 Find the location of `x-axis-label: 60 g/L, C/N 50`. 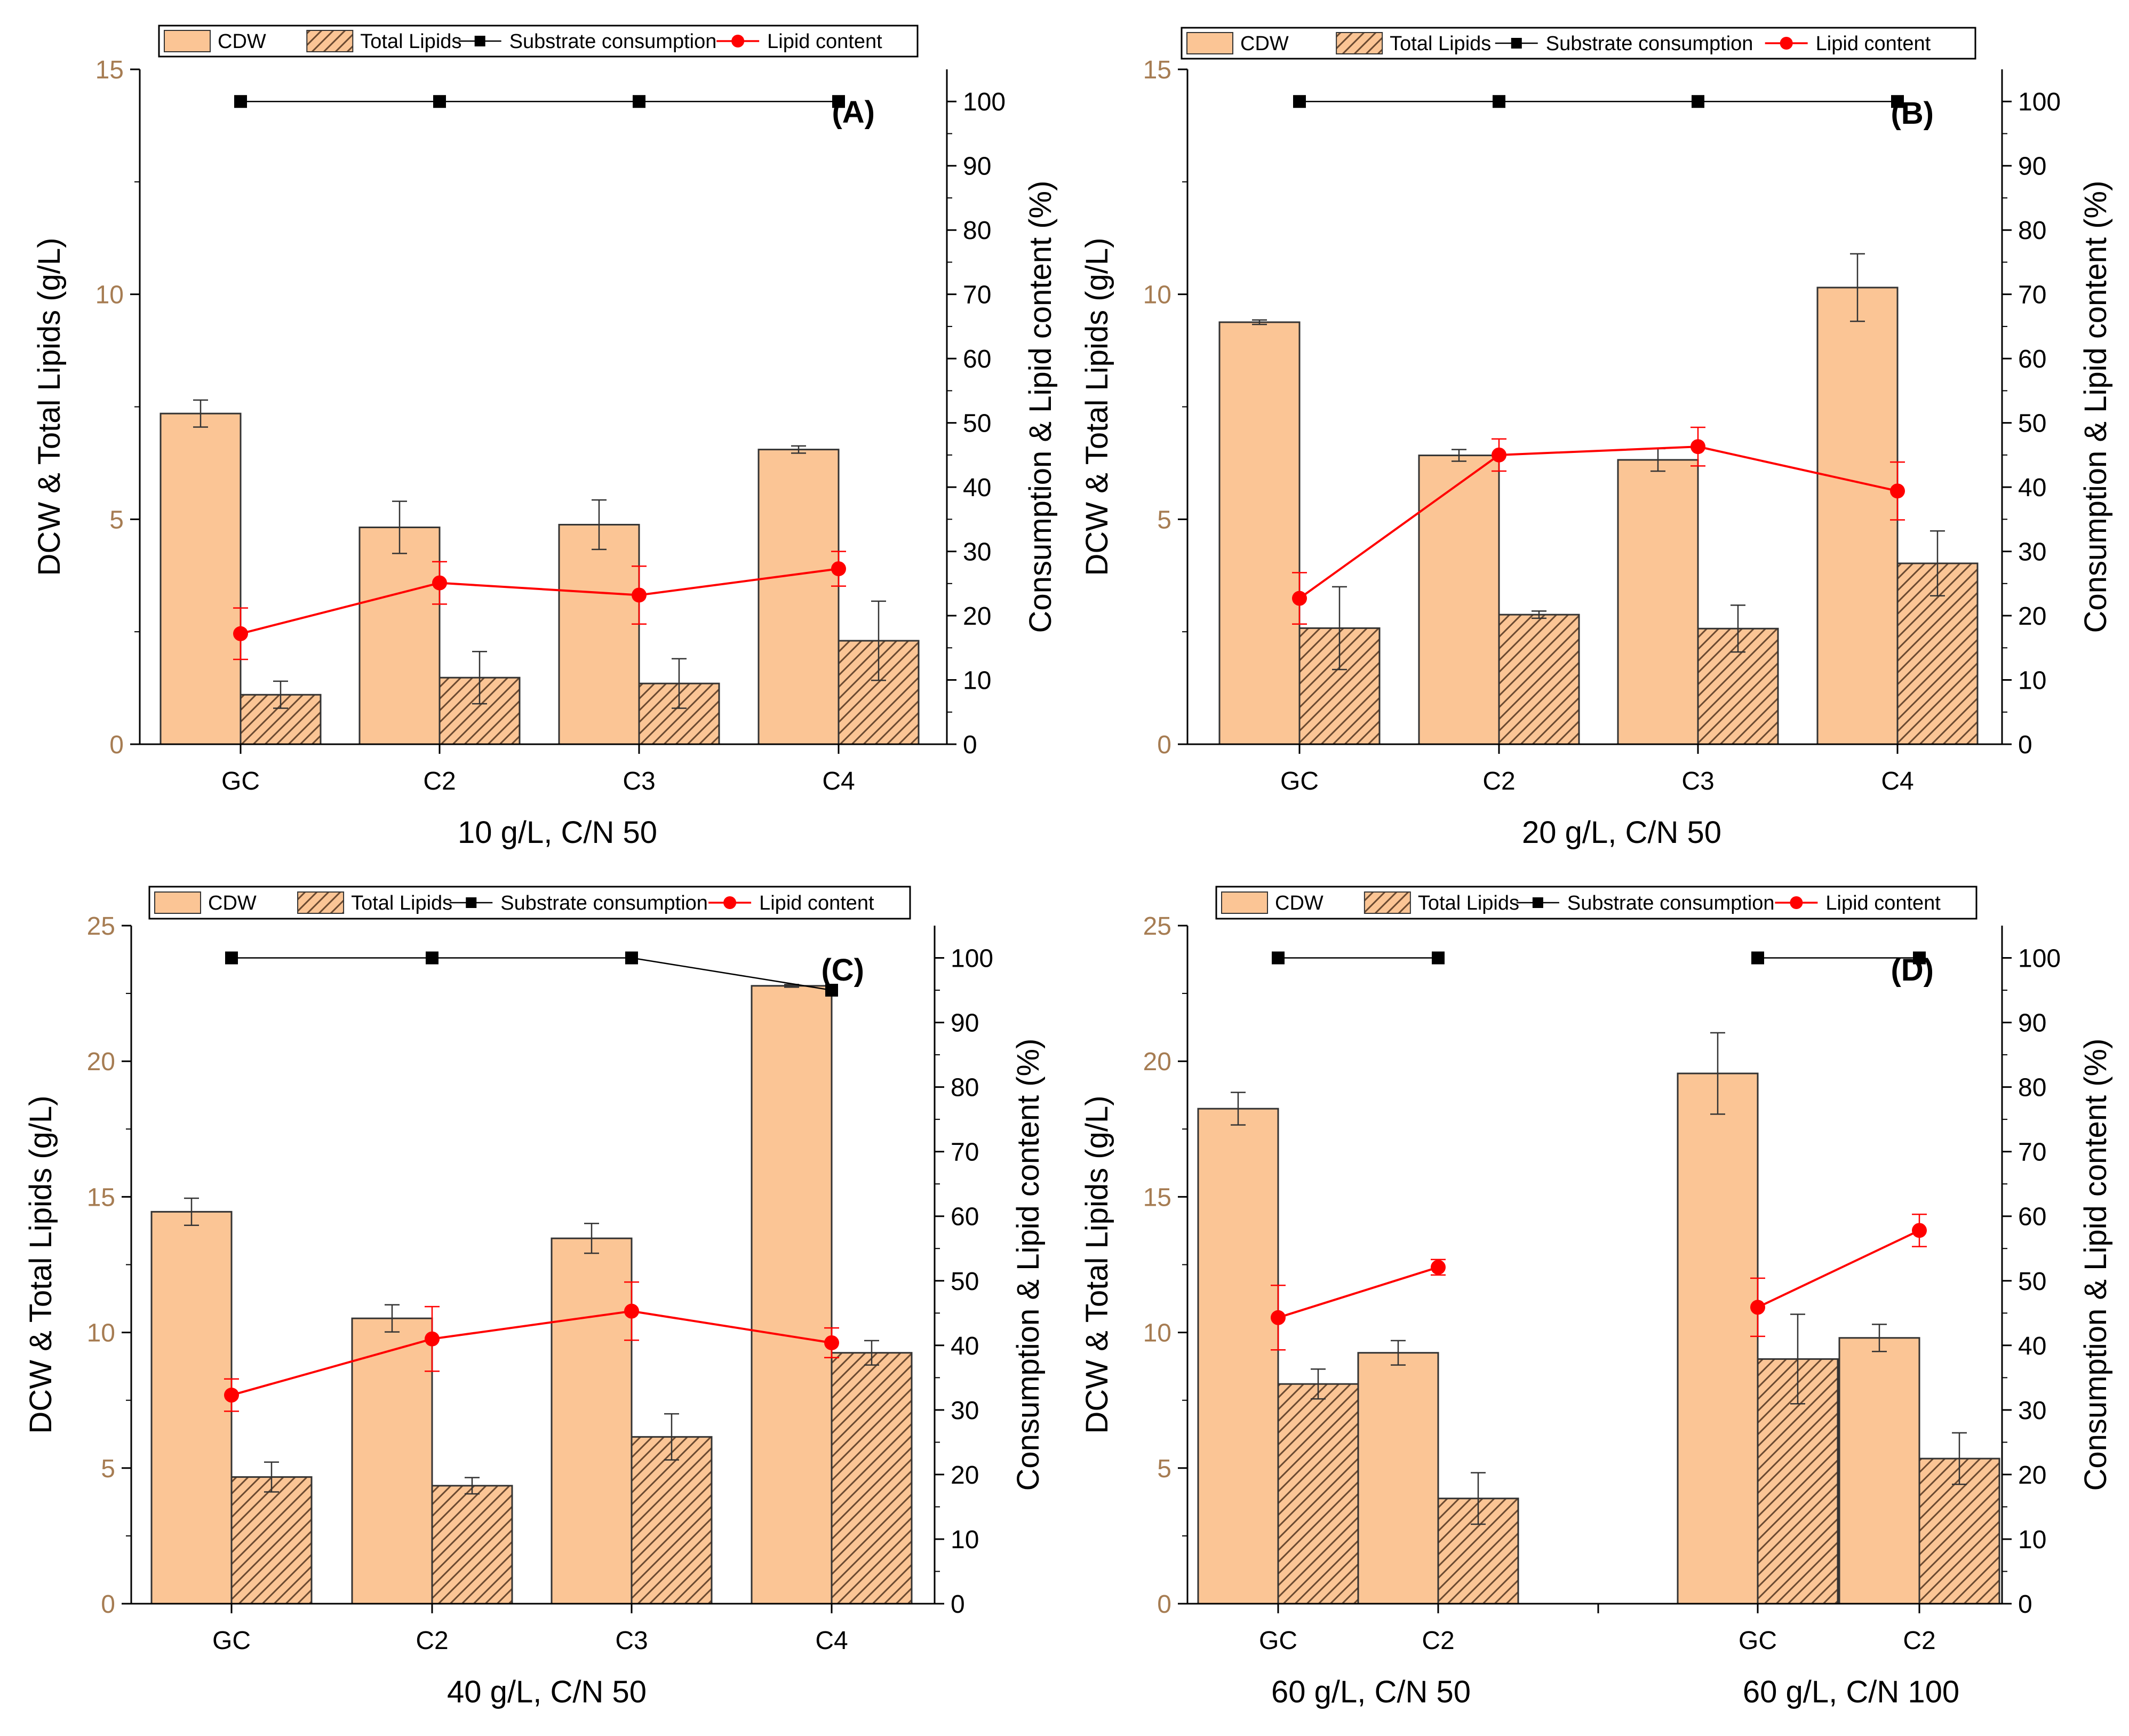

x-axis-label: 60 g/L, C/N 50 is located at coordinates (1371, 1692).